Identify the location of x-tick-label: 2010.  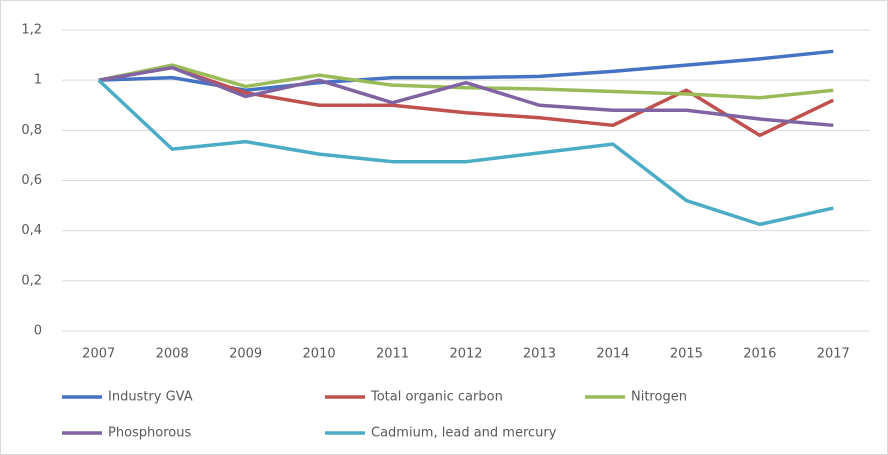
(319, 354).